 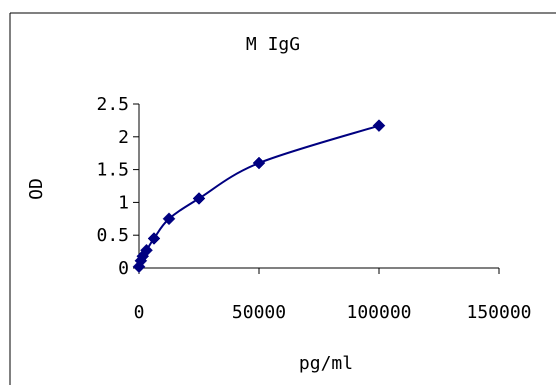 What do you see at coordinates (123, 137) in the screenshot?
I see `y-tick-label: 2` at bounding box center [123, 137].